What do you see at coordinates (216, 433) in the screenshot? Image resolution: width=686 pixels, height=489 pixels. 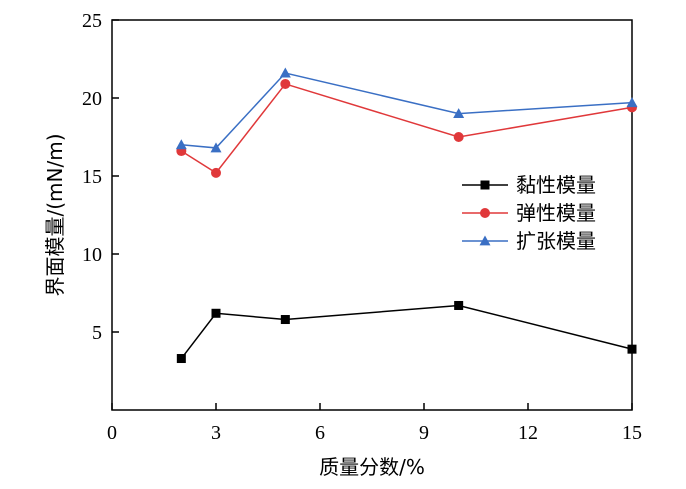 I see `x-tick-label: 3` at bounding box center [216, 433].